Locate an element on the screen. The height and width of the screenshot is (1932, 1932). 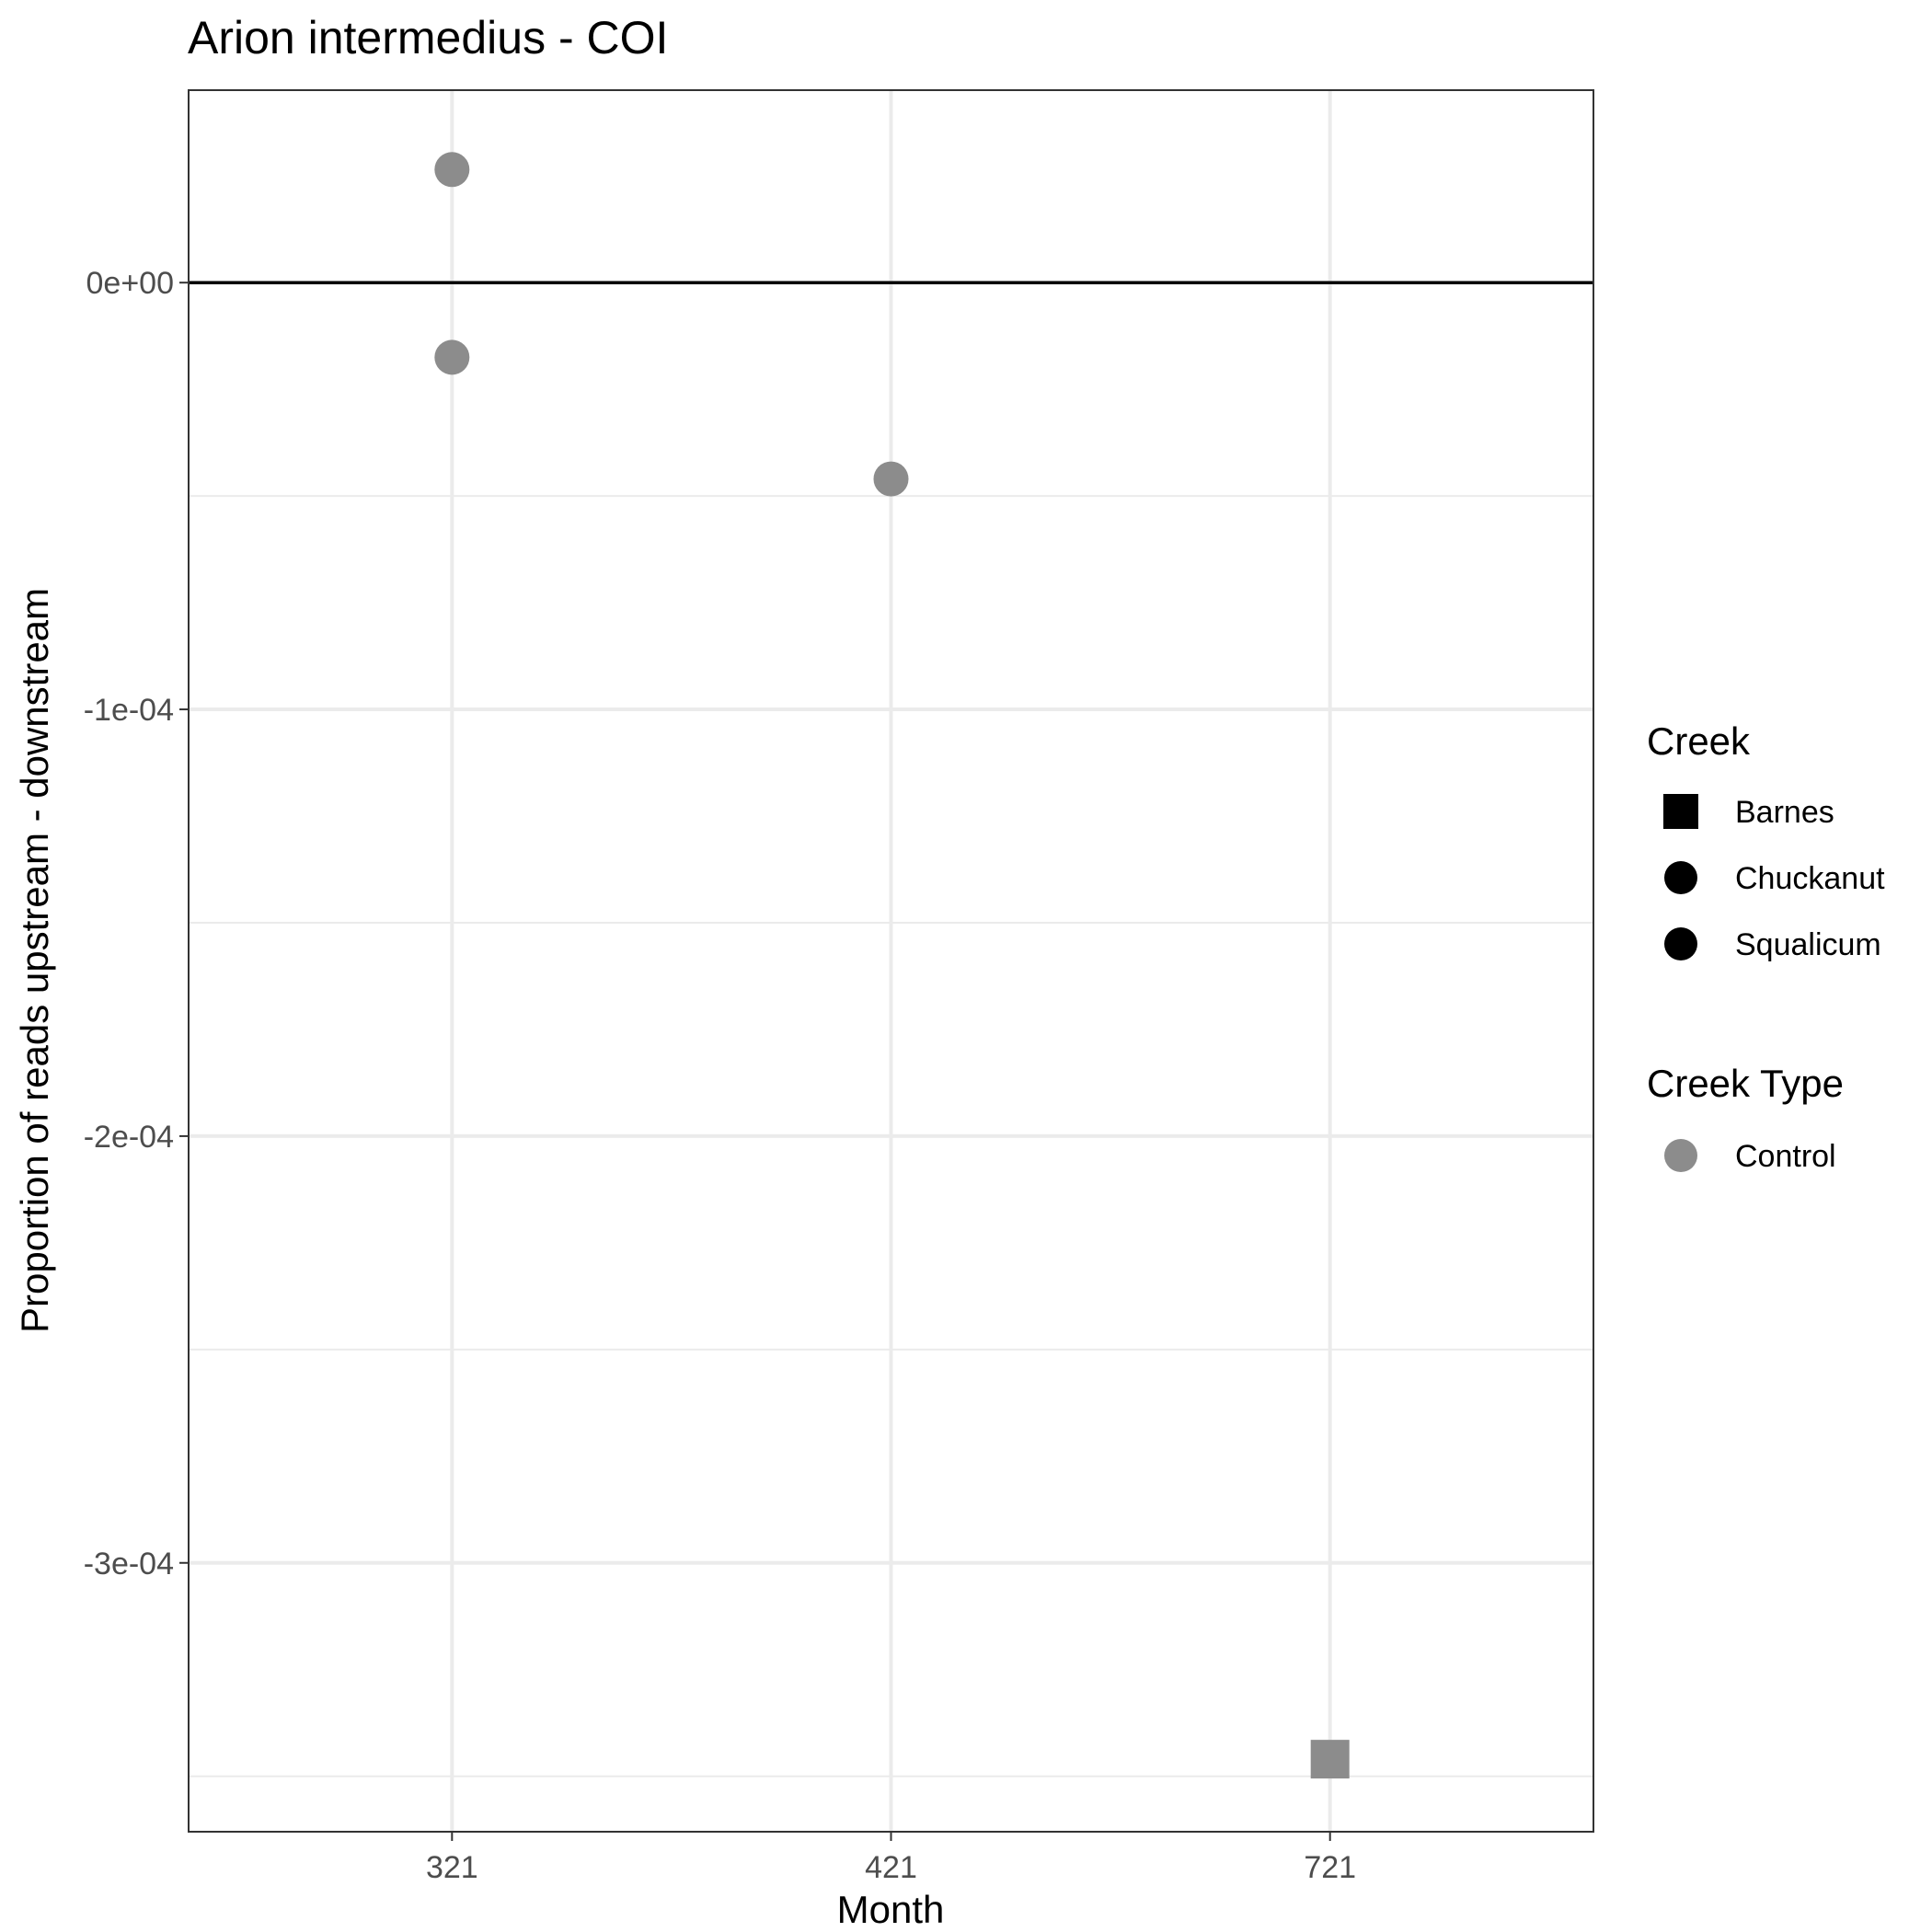
x-tick-label: 421 is located at coordinates (891, 1867).